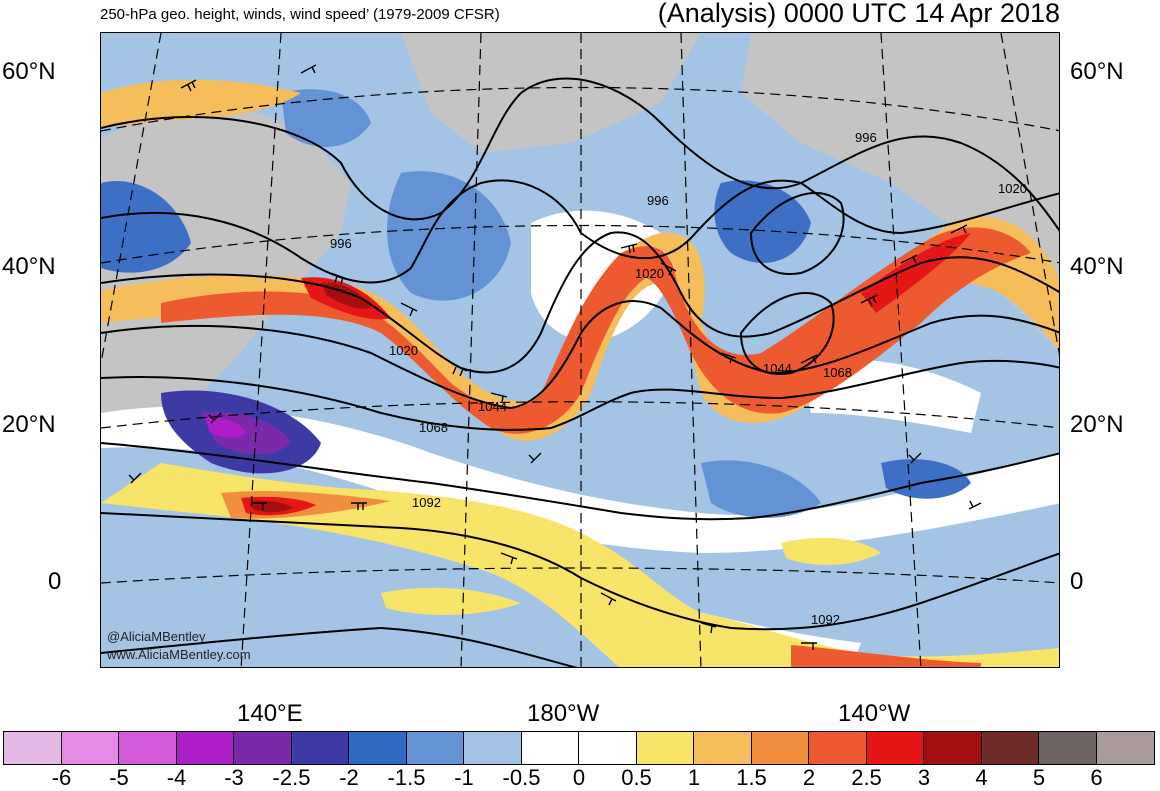 Image resolution: width=1160 pixels, height=791 pixels. I want to click on colorbar-tick-label: -4, so click(176, 777).